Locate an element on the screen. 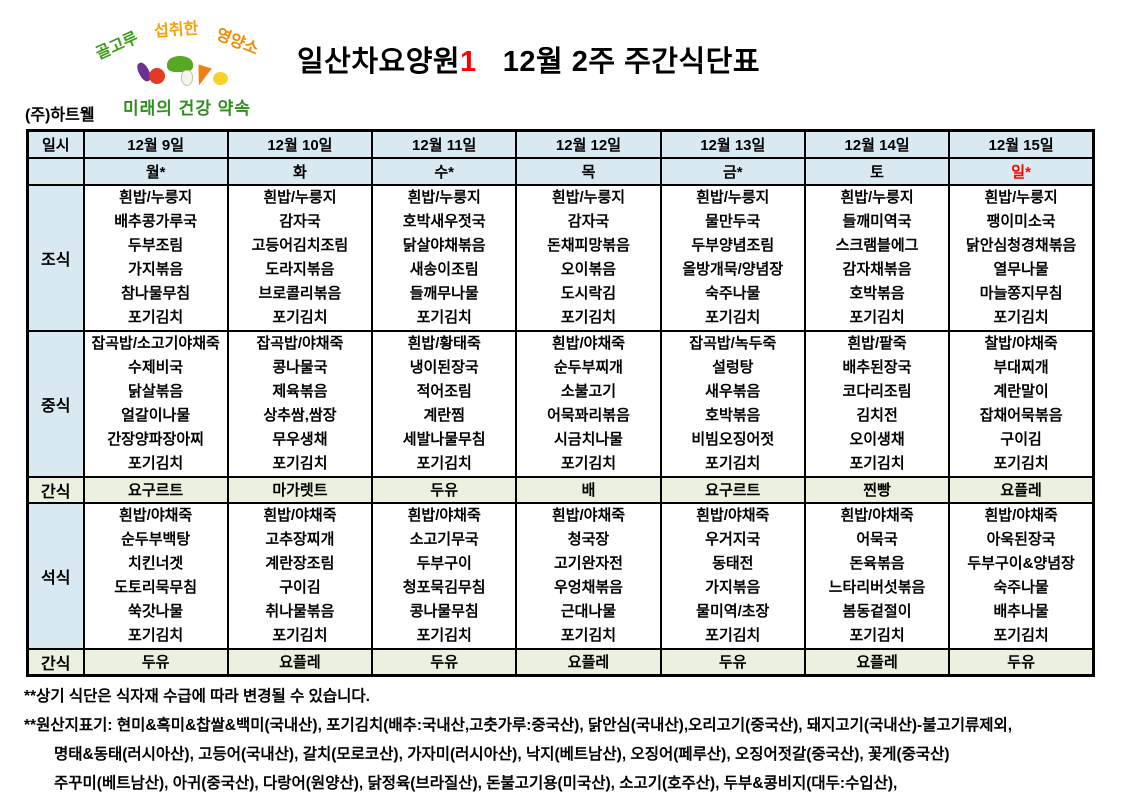 This screenshot has width=1122, height=798. weekday-header-7: 일* is located at coordinates (1021, 171).